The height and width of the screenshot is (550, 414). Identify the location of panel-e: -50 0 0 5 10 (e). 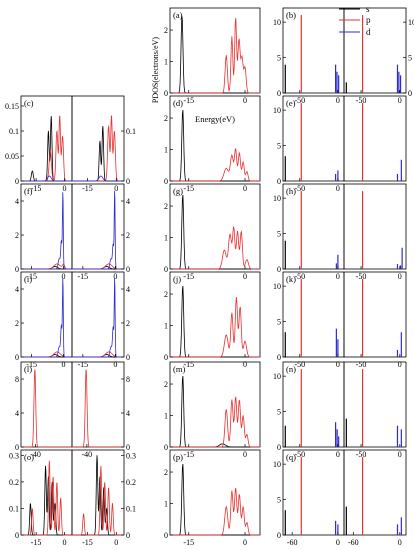
(309, 144).